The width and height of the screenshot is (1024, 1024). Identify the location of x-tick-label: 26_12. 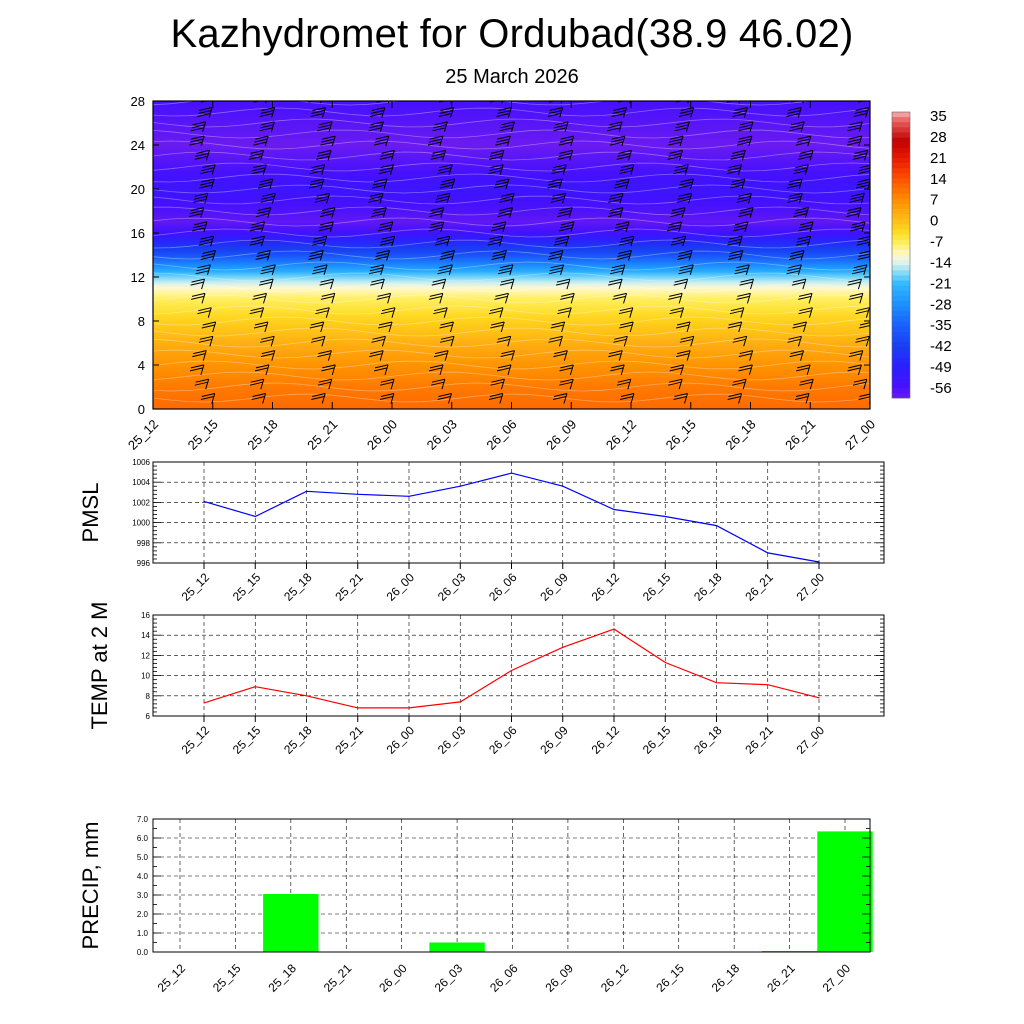
(621, 435).